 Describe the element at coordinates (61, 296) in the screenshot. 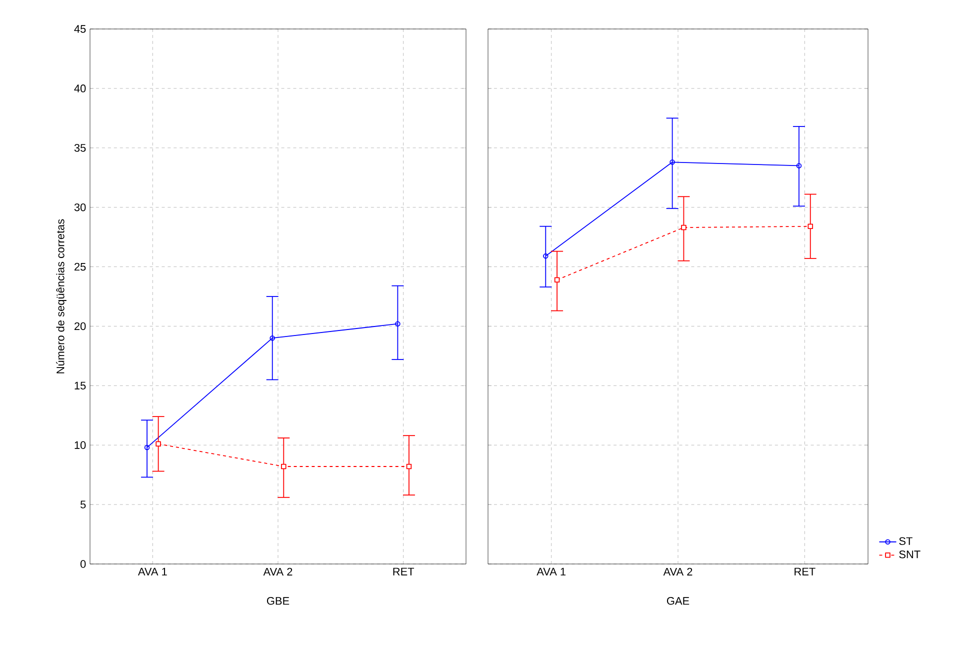

I see `y-axis-title: Número de seqüências corretas` at that location.